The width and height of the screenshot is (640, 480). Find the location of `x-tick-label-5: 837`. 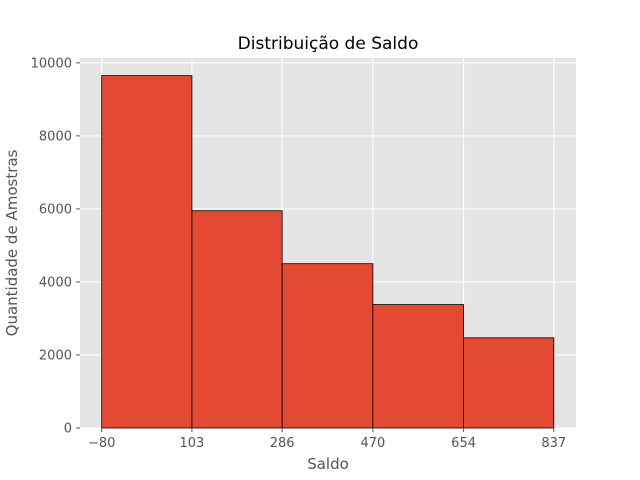

x-tick-label-5: 837 is located at coordinates (553, 443).